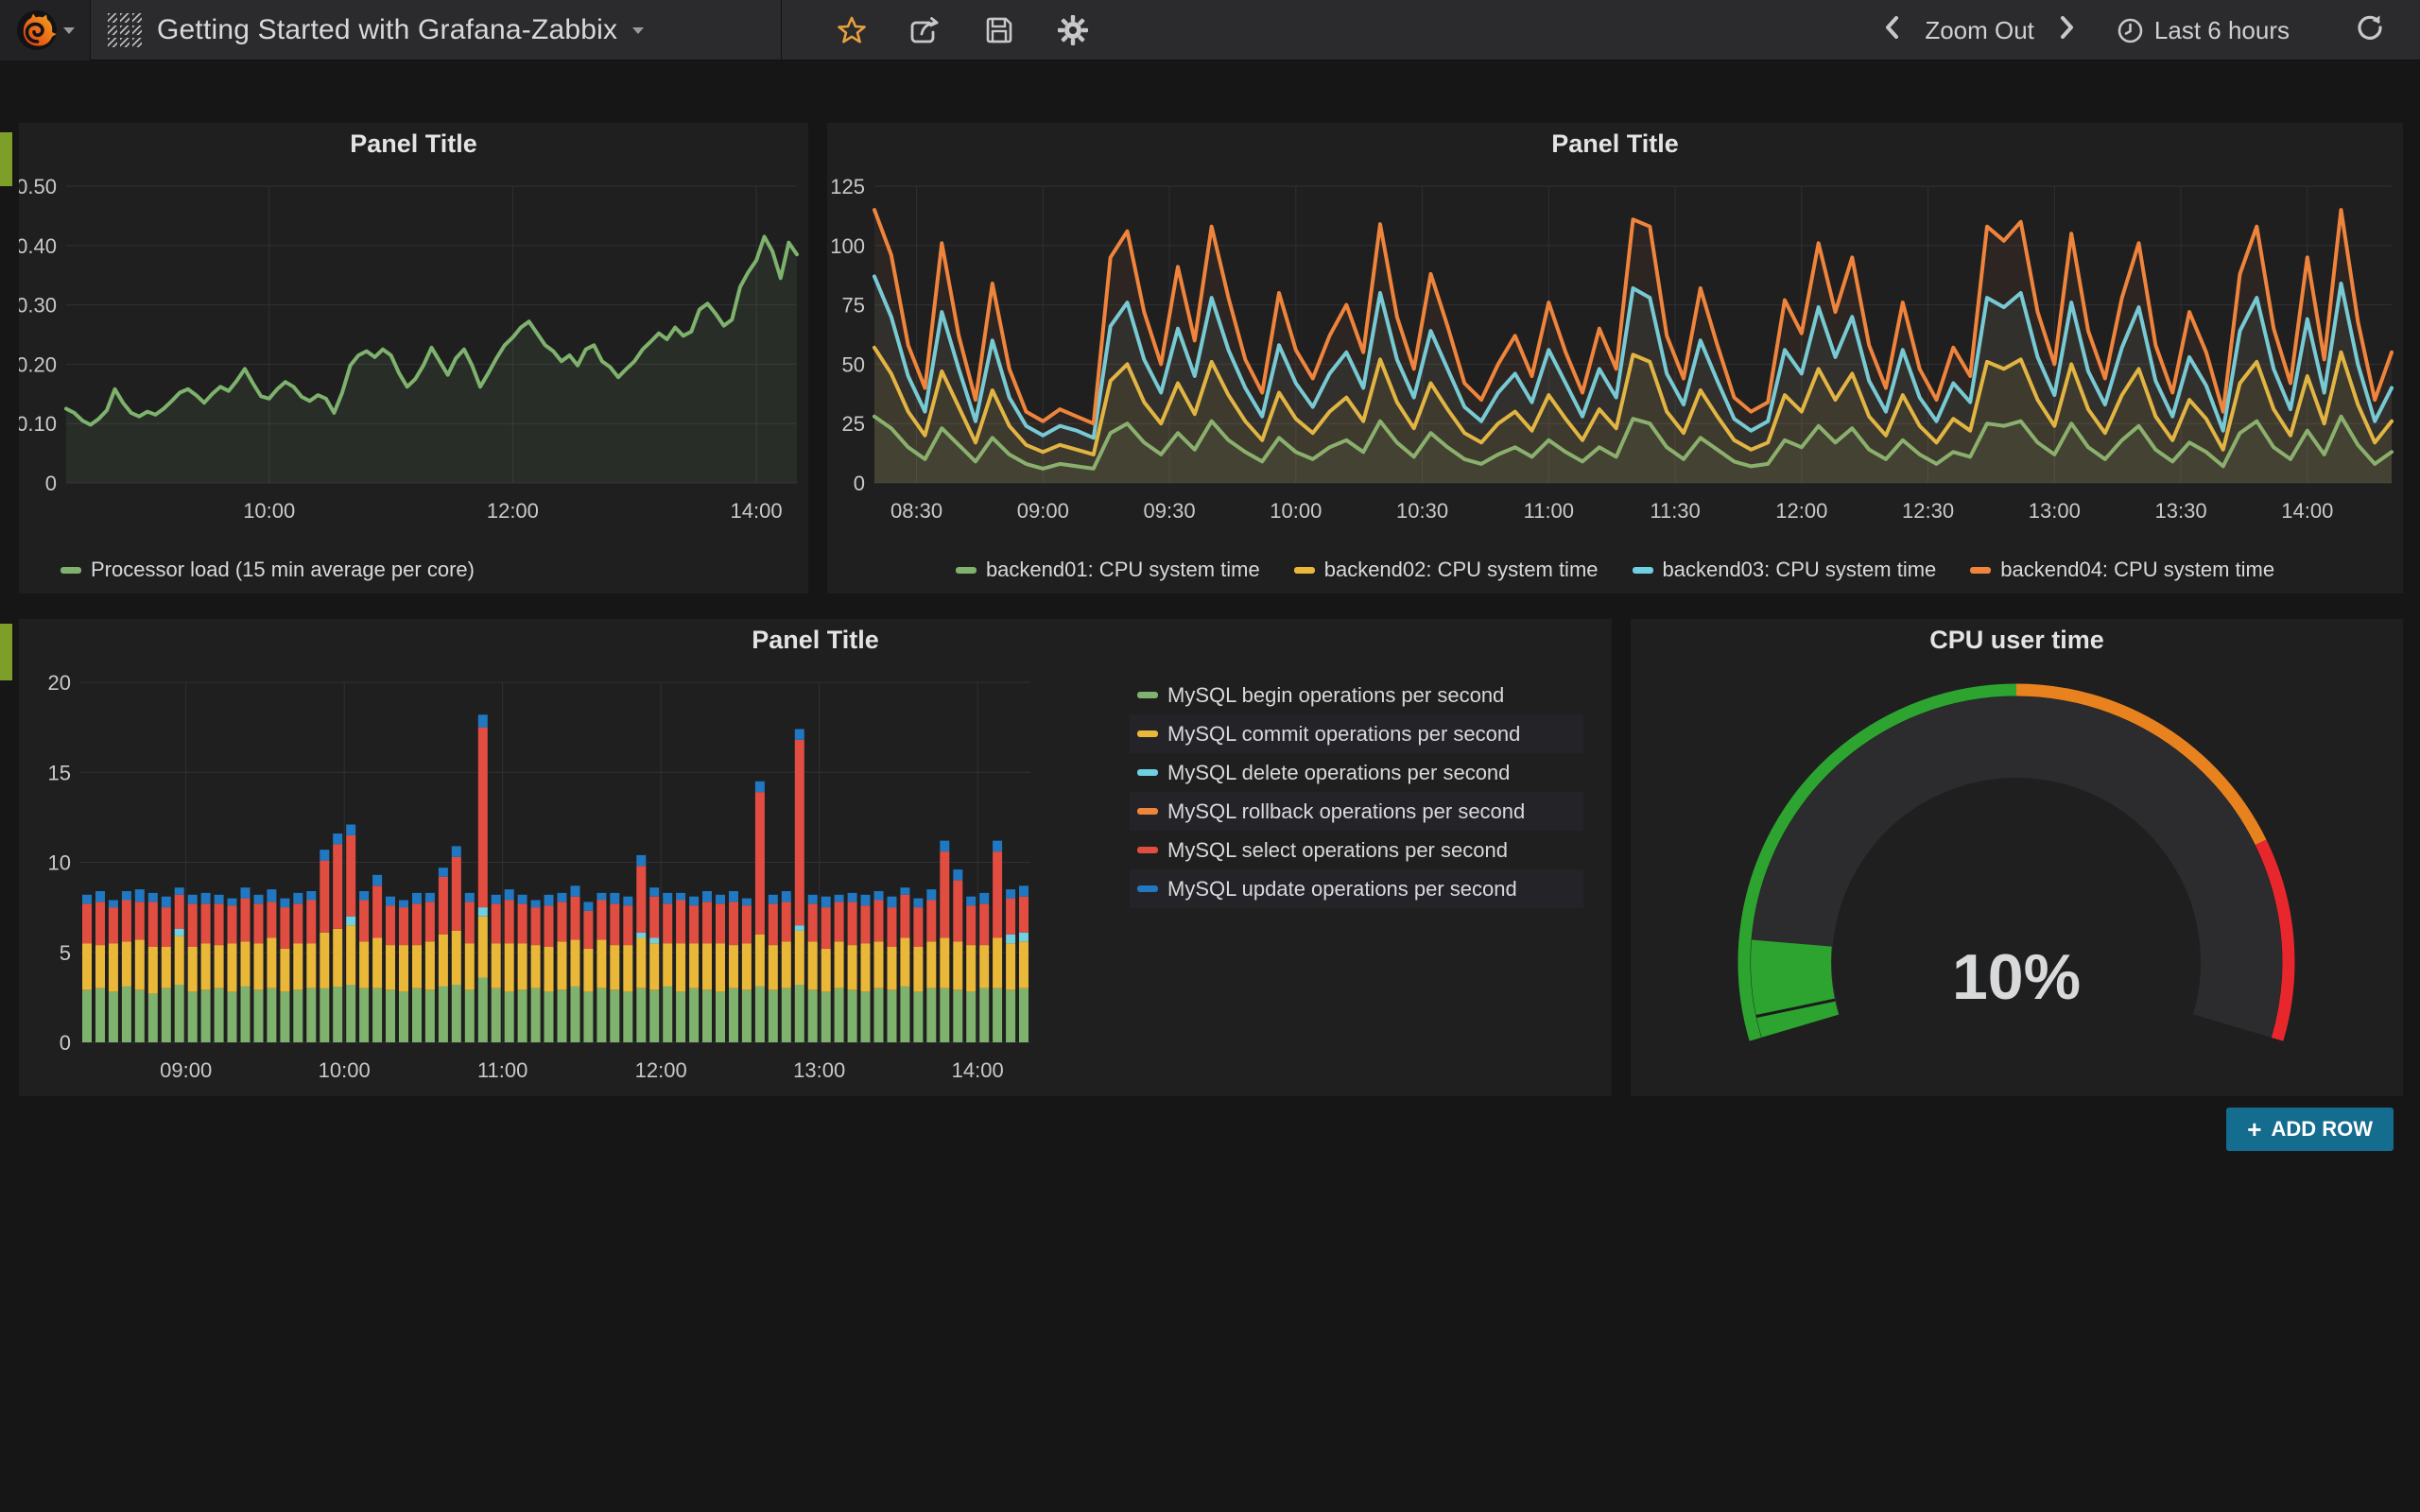  I want to click on grafana-logo, so click(36, 30).